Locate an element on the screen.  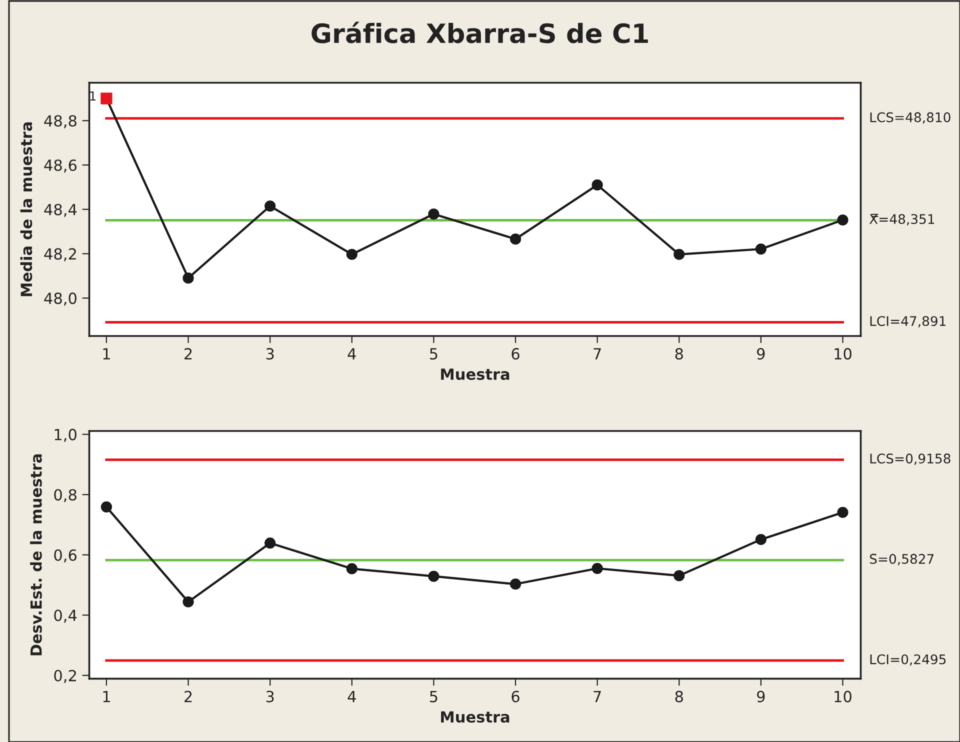
y-tick-label: 48,6 is located at coordinates (60, 166).